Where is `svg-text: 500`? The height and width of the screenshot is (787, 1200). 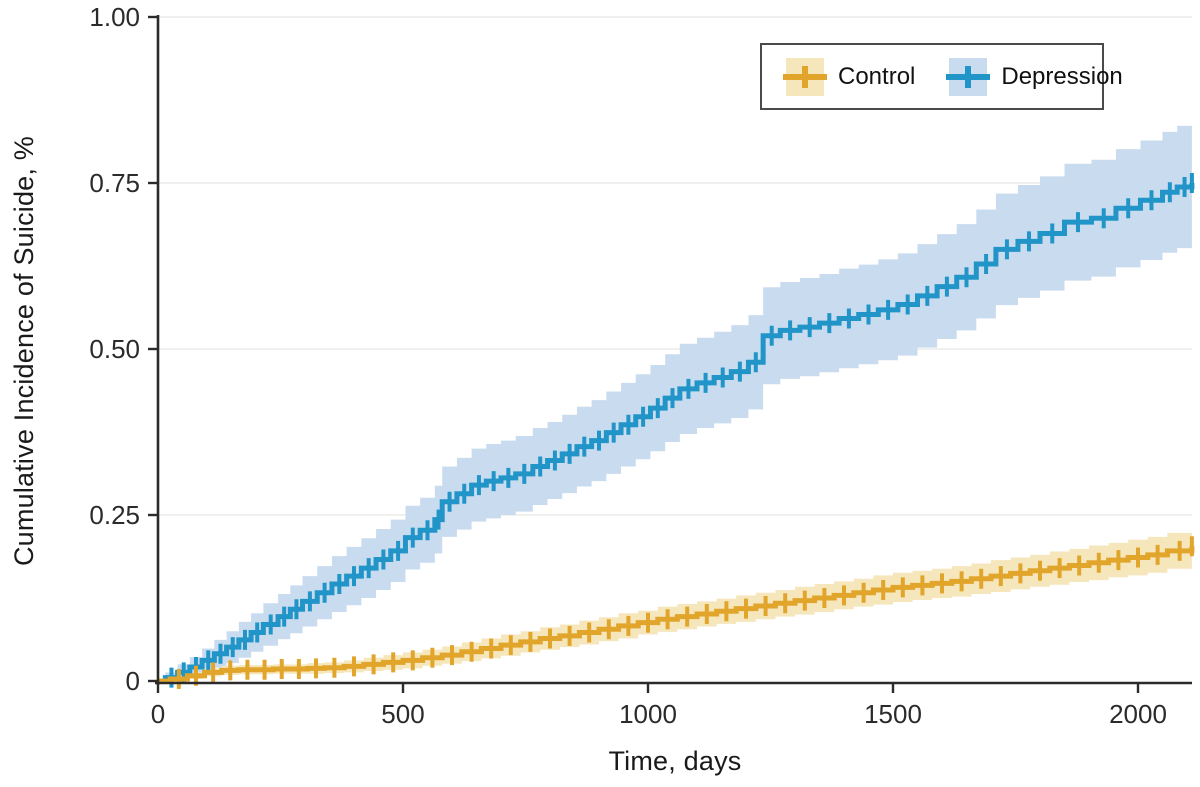 svg-text: 500 is located at coordinates (402, 714).